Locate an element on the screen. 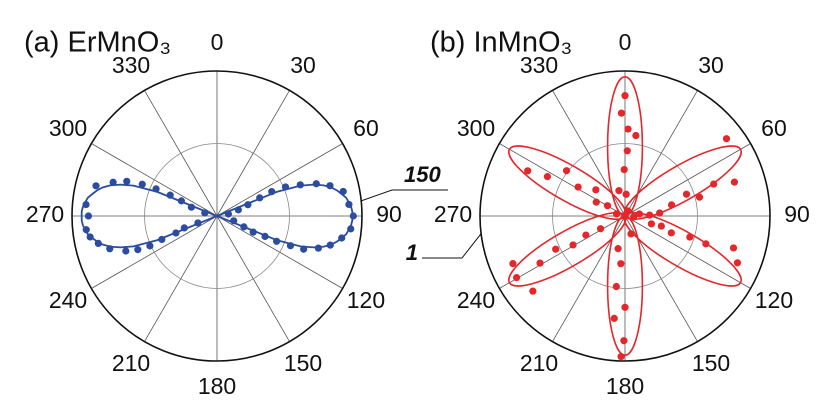 The height and width of the screenshot is (411, 830). grid-circle is located at coordinates (625, 216).